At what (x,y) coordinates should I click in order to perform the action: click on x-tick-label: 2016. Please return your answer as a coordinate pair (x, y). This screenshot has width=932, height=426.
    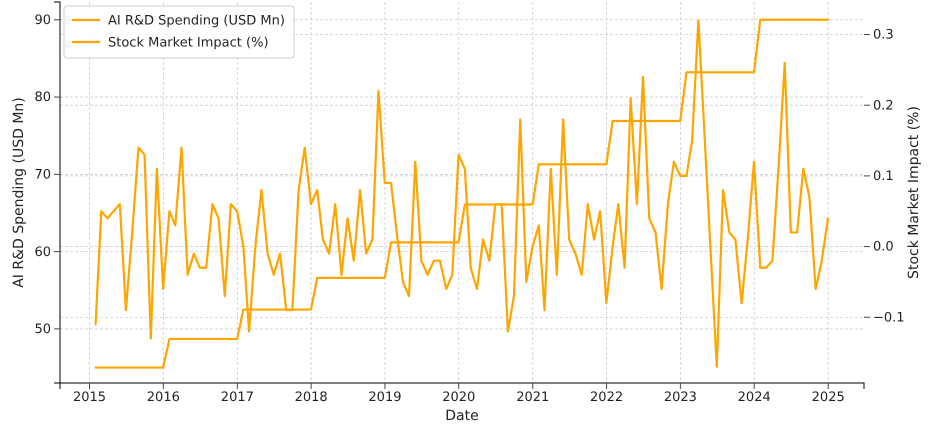
    Looking at the image, I should click on (163, 398).